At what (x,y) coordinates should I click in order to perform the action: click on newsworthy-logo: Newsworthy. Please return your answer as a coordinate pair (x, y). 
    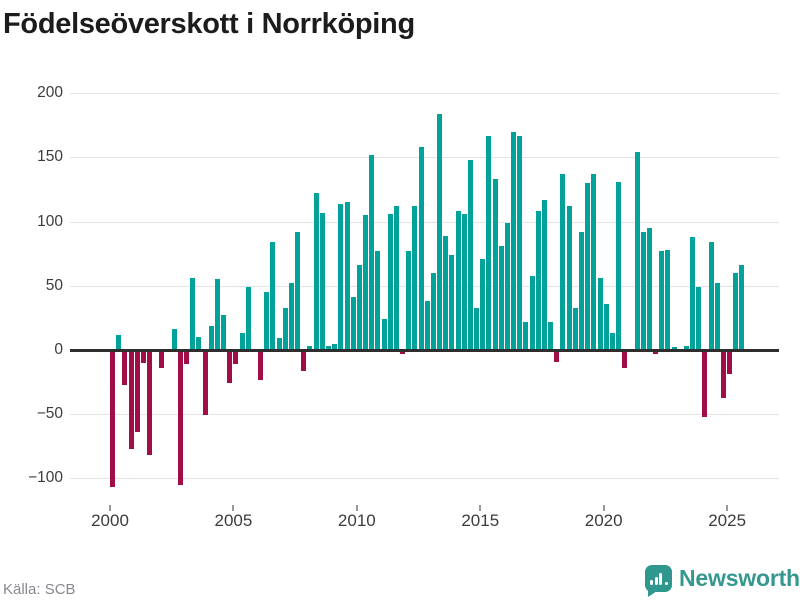
    Looking at the image, I should click on (722, 581).